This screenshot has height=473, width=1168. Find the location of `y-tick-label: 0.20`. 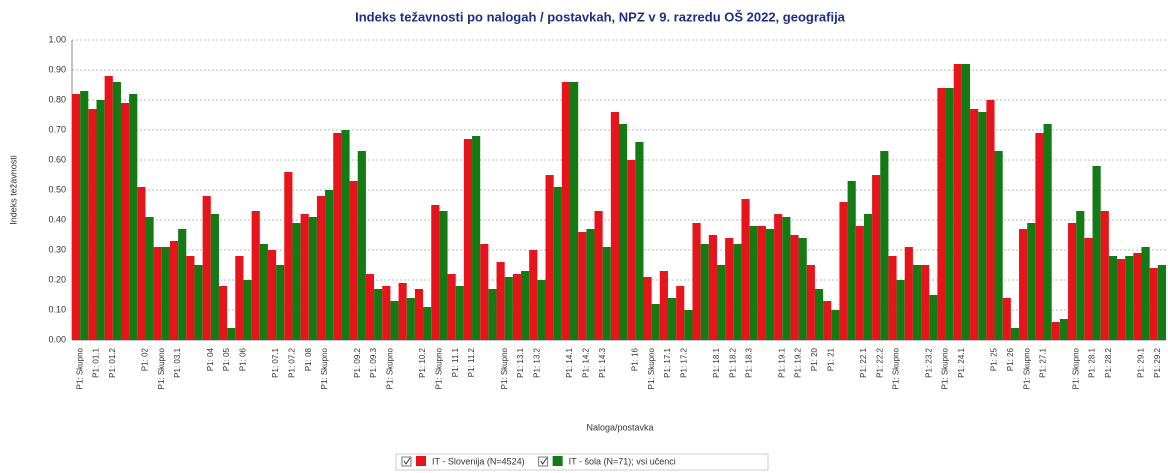

y-tick-label: 0.20 is located at coordinates (57, 279).